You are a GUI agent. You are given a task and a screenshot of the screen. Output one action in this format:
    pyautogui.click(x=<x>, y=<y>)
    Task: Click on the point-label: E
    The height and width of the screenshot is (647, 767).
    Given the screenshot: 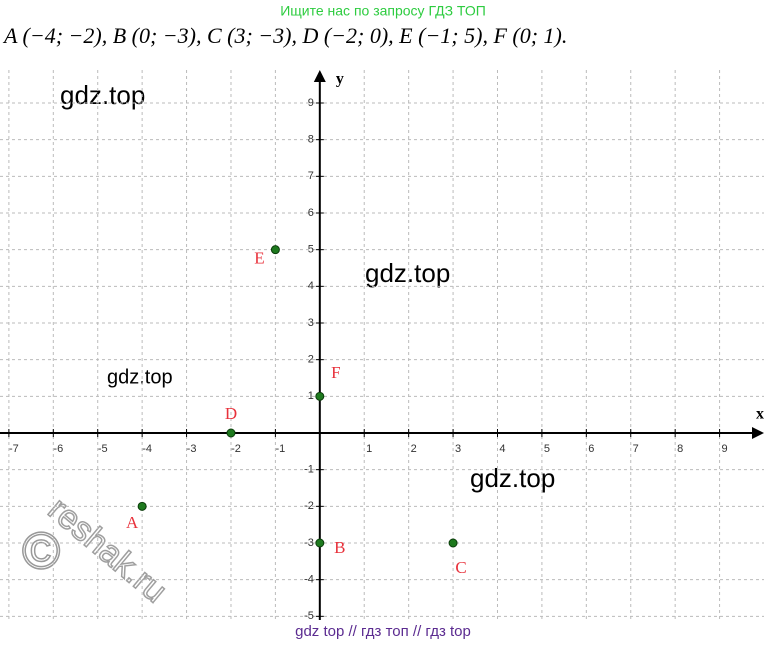 What is the action you would take?
    pyautogui.click(x=259, y=258)
    